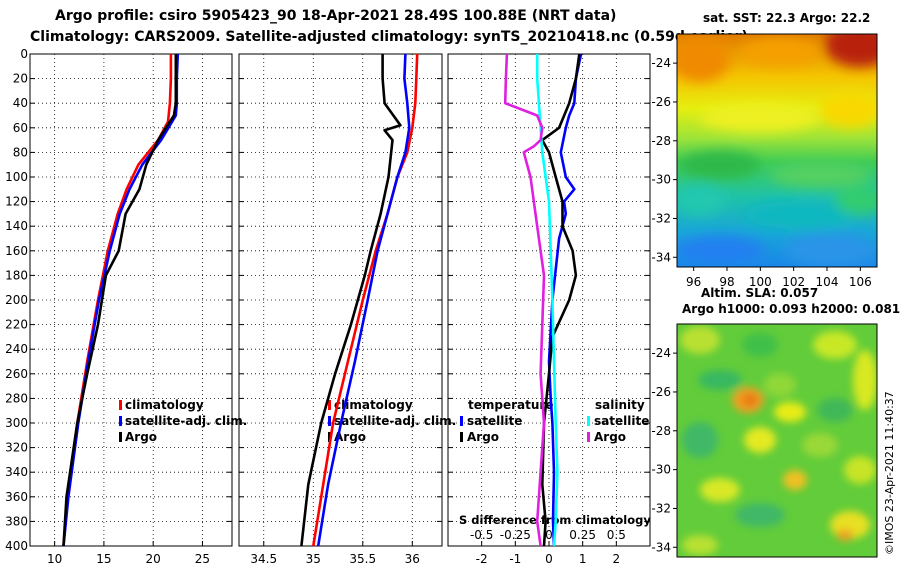 This screenshot has height=580, width=900. I want to click on series-line-satellite-adj-clim-, so click(363, 300).